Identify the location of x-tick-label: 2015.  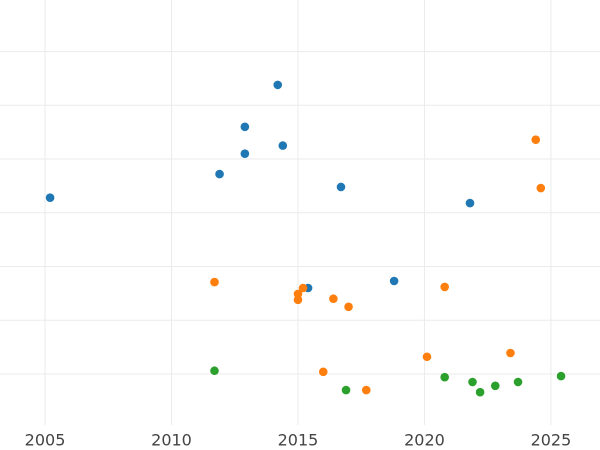
(298, 440).